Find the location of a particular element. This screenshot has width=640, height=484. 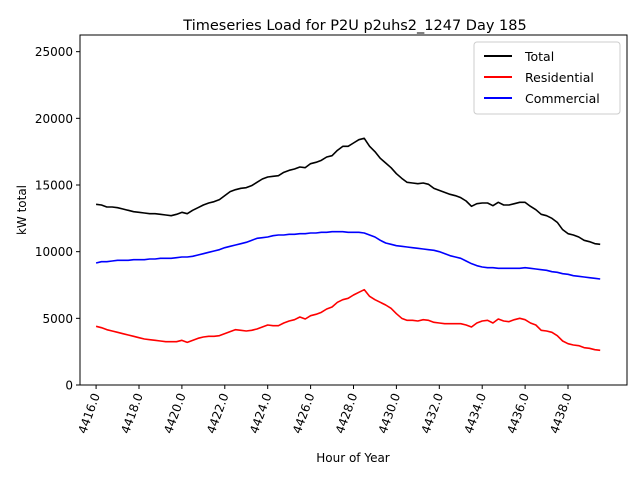

series-line-commercial is located at coordinates (348, 255).